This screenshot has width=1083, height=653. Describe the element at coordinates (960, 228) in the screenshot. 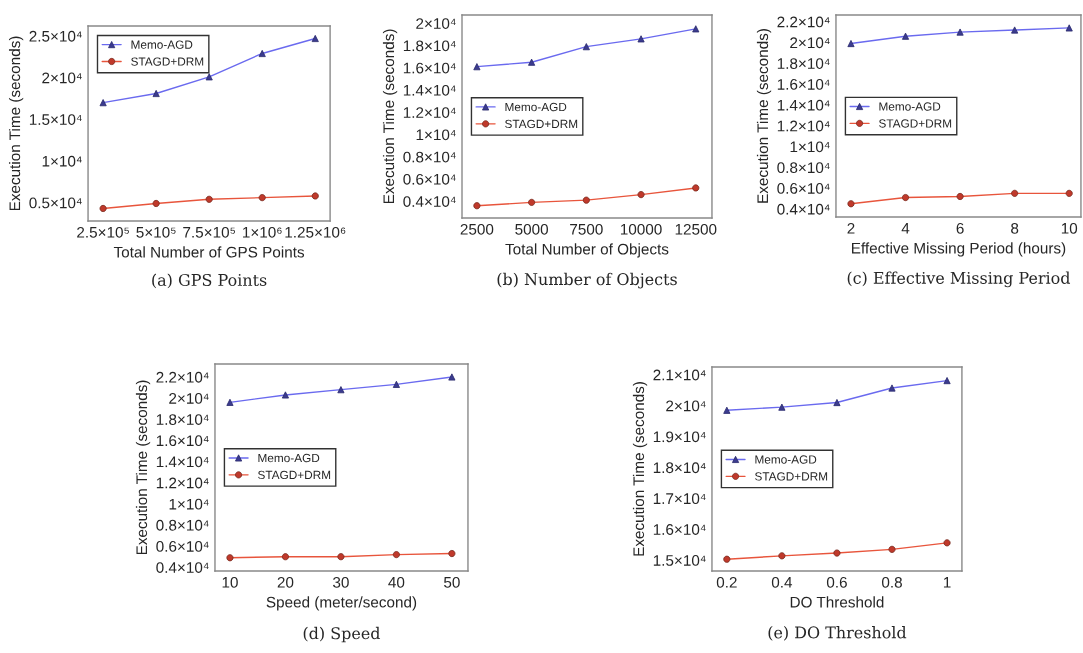

I see `x-tick-label: 6` at that location.